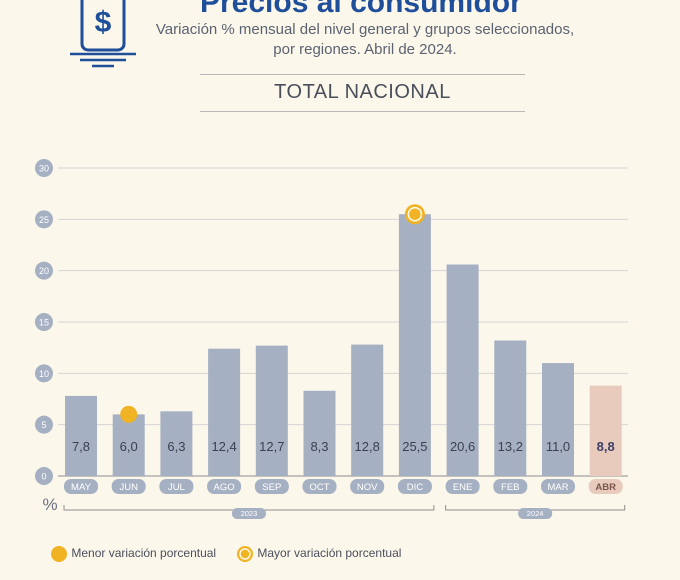  Describe the element at coordinates (223, 446) in the screenshot. I see `data-label: 12,4` at that location.